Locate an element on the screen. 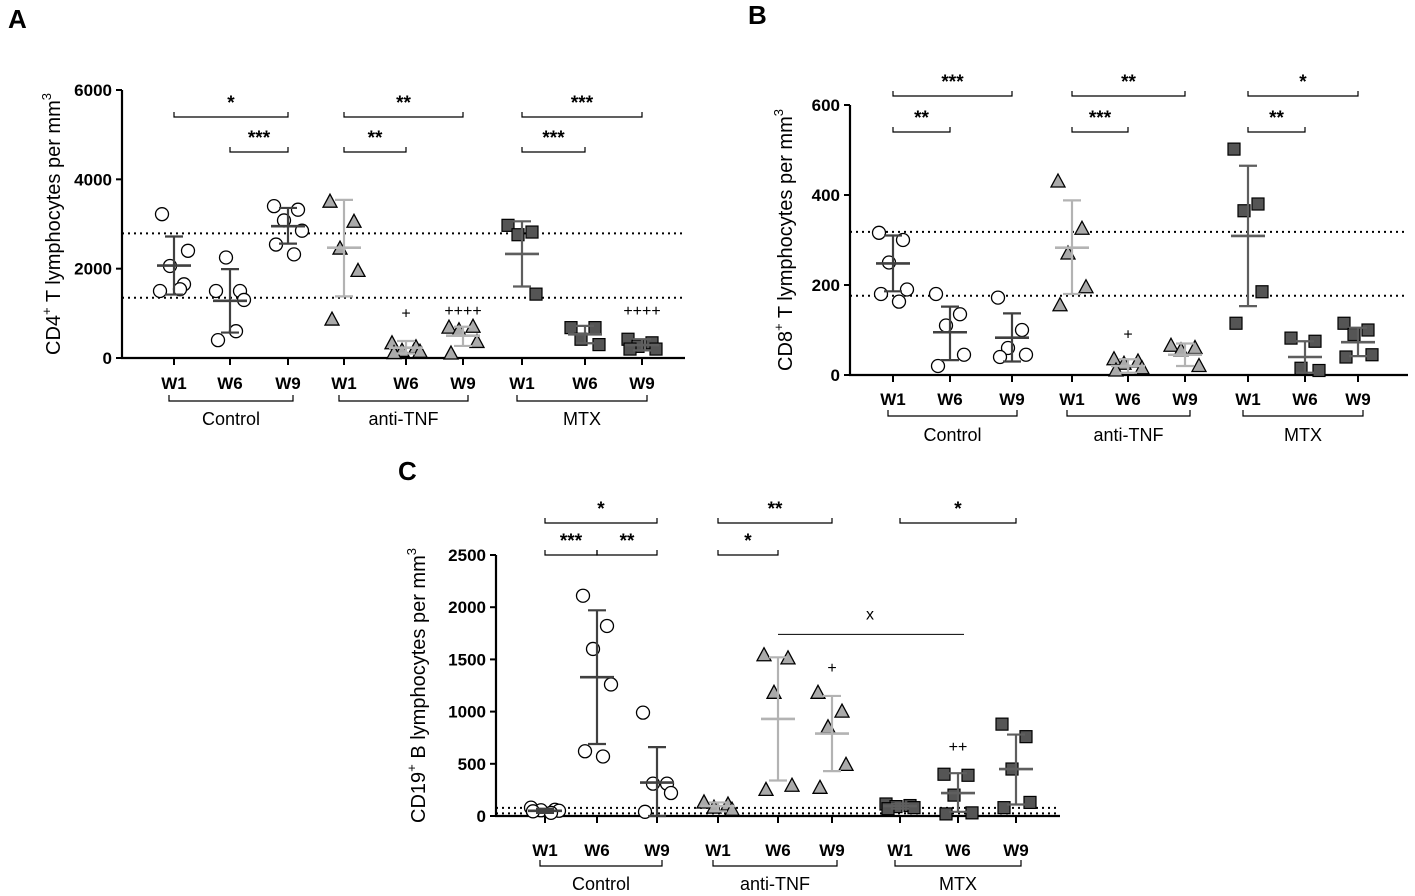  y-axis-title: CD19+ B lymphocytes per mm3 is located at coordinates (417, 685).